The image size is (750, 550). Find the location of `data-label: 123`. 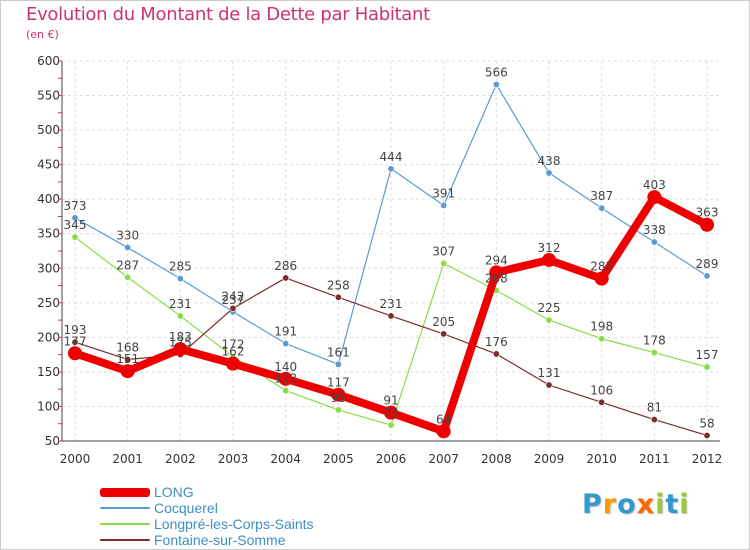

data-label: 123 is located at coordinates (285, 379).